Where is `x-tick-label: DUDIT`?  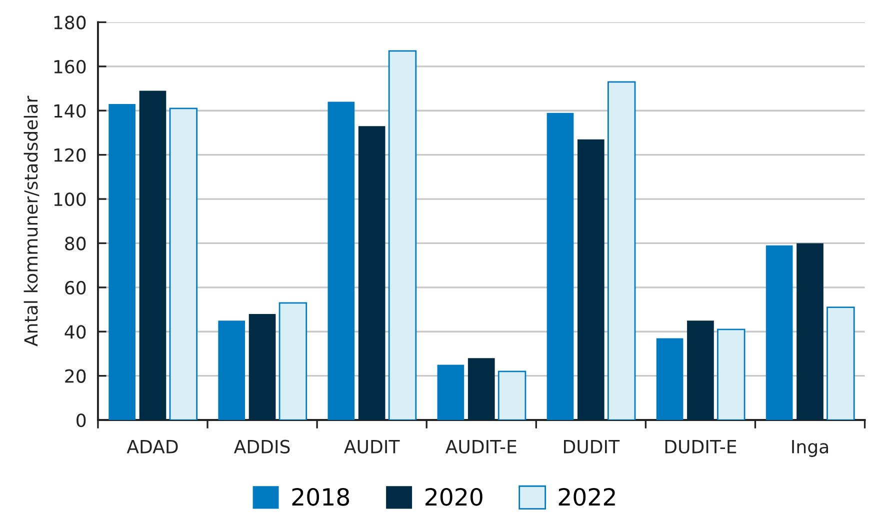
x-tick-label: DUDIT is located at coordinates (592, 447).